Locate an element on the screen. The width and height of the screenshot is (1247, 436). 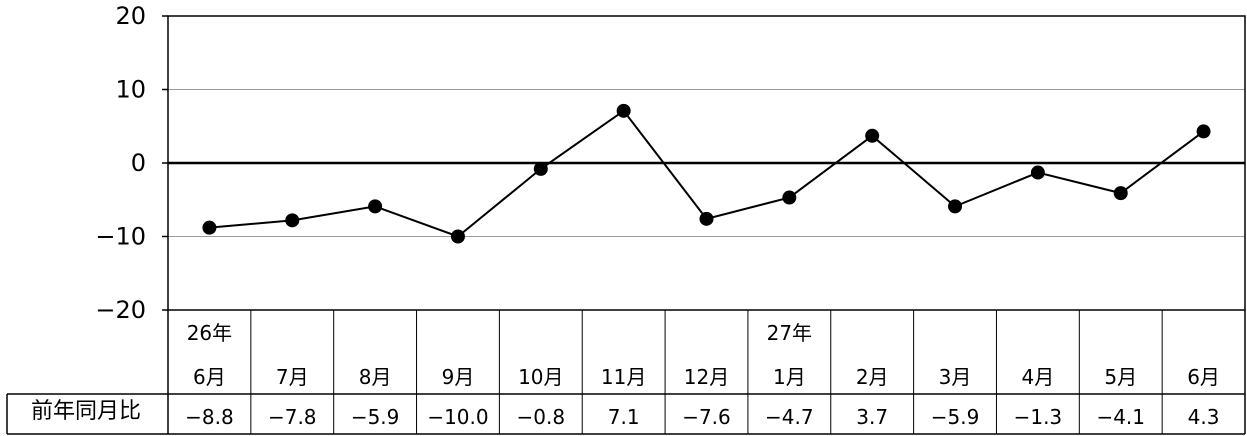
y-axis: 20 10 0 −10 −20 is located at coordinates (131, 163).